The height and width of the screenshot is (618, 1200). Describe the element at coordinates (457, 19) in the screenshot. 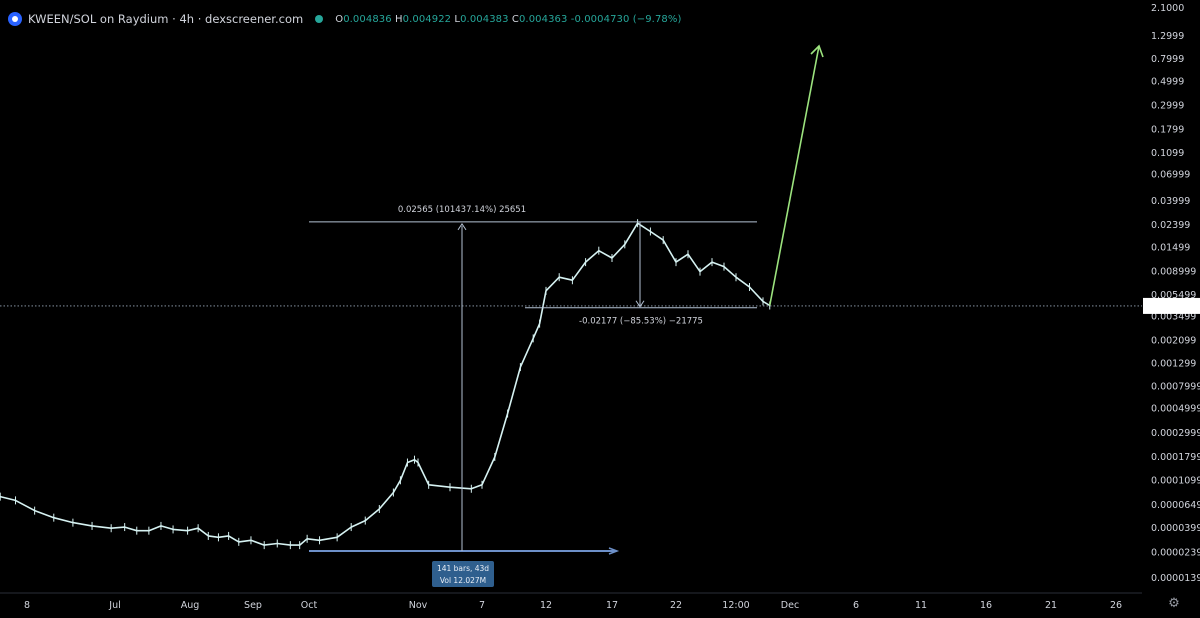

I see `ohlc-low-key: L` at that location.